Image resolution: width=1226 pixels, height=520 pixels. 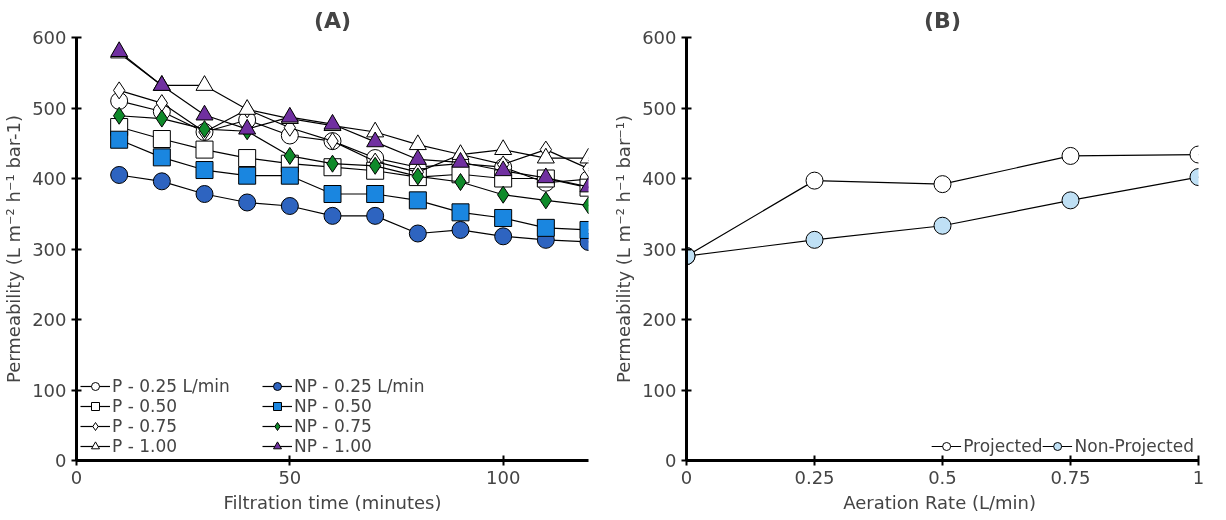 I want to click on chart-title: (B), so click(x=942, y=20).